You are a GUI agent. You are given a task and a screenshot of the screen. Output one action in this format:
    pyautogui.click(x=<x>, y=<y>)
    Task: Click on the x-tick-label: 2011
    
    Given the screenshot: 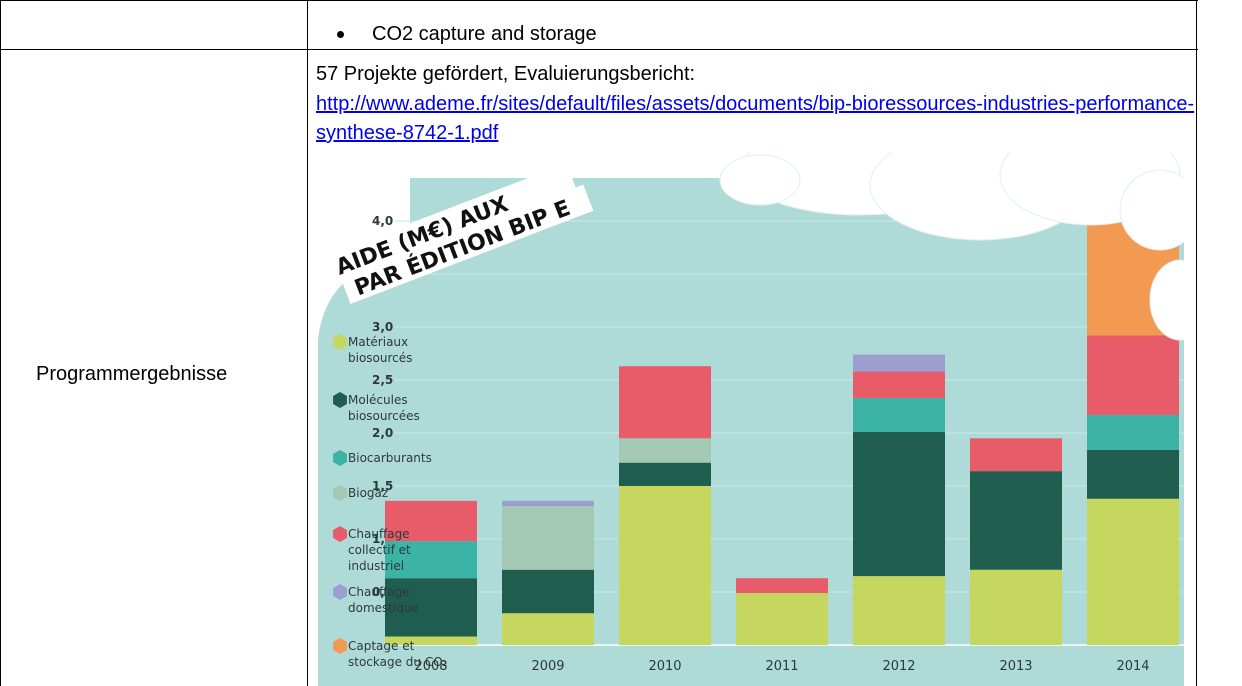 What is the action you would take?
    pyautogui.click(x=781, y=666)
    